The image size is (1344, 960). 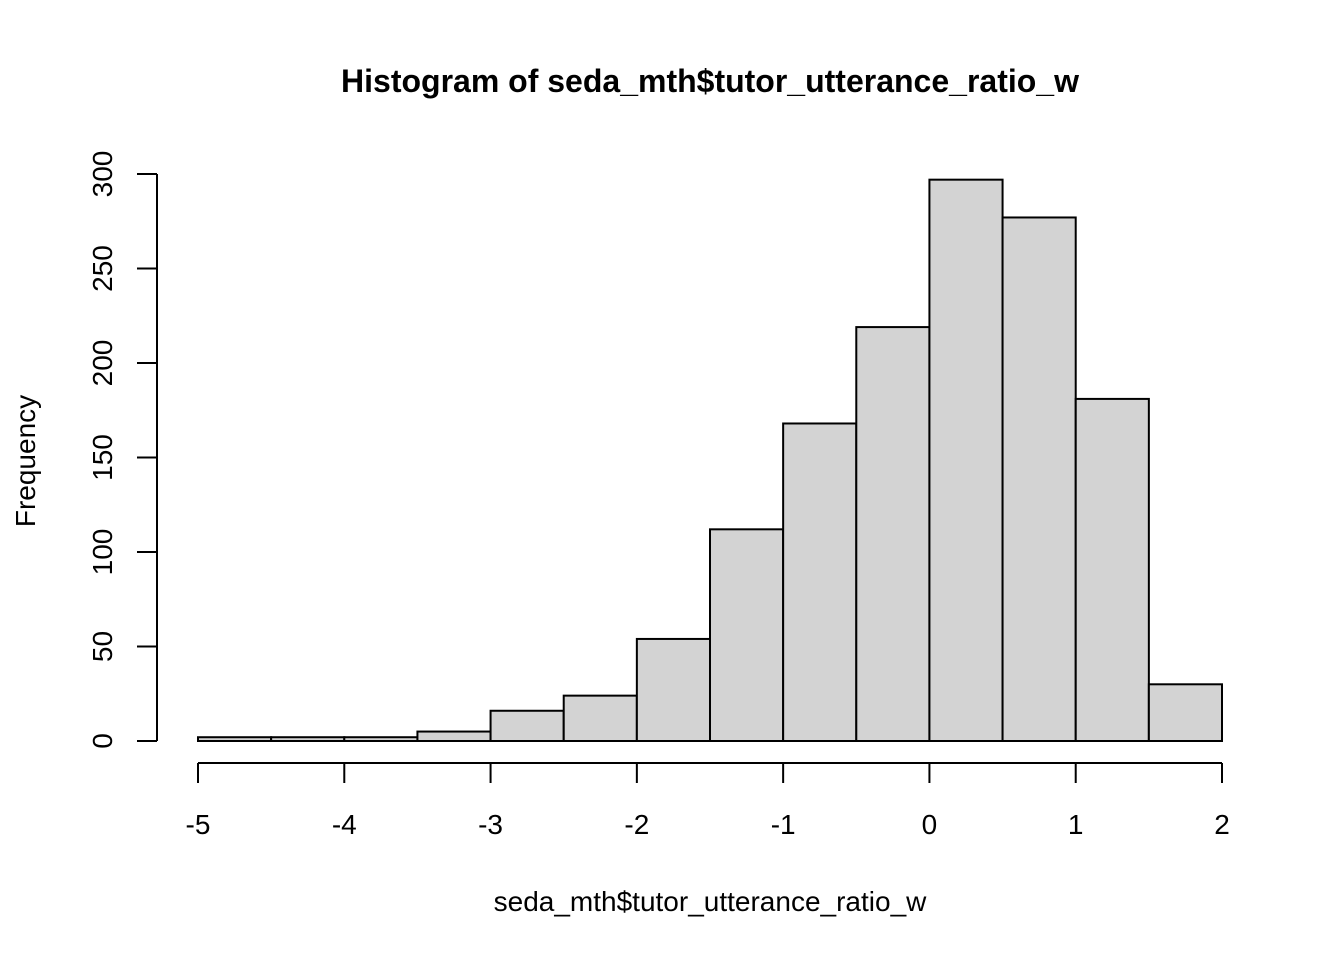 I want to click on y-tick-label: 300, so click(x=102, y=174).